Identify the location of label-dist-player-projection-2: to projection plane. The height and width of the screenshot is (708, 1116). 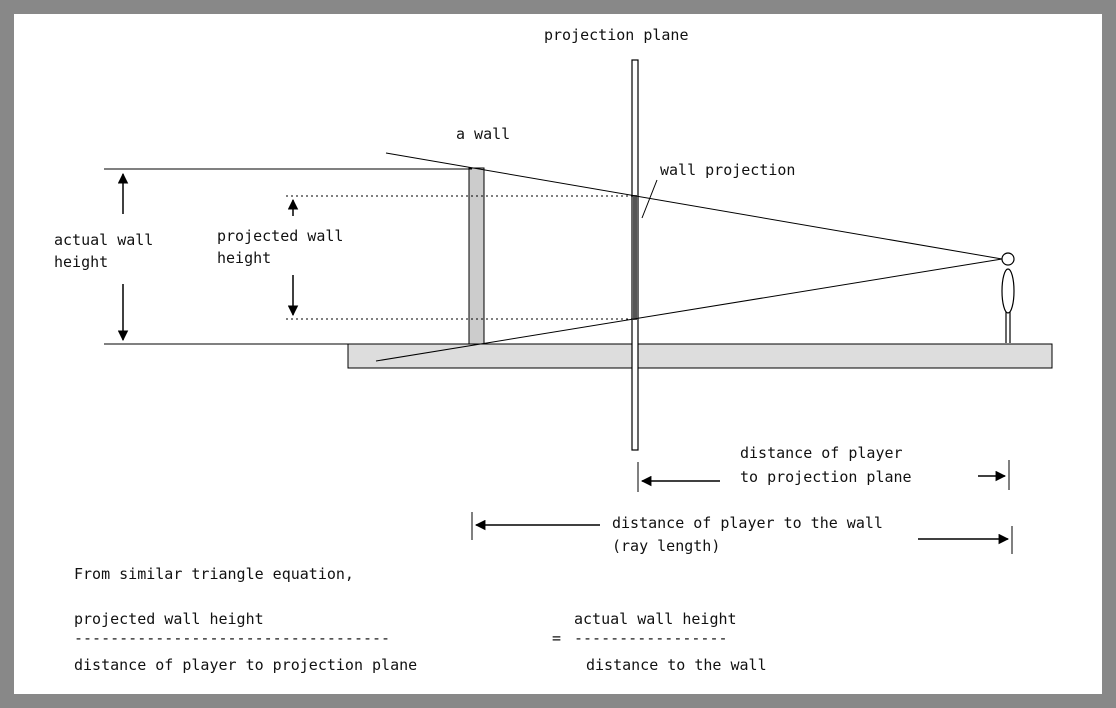
(826, 477).